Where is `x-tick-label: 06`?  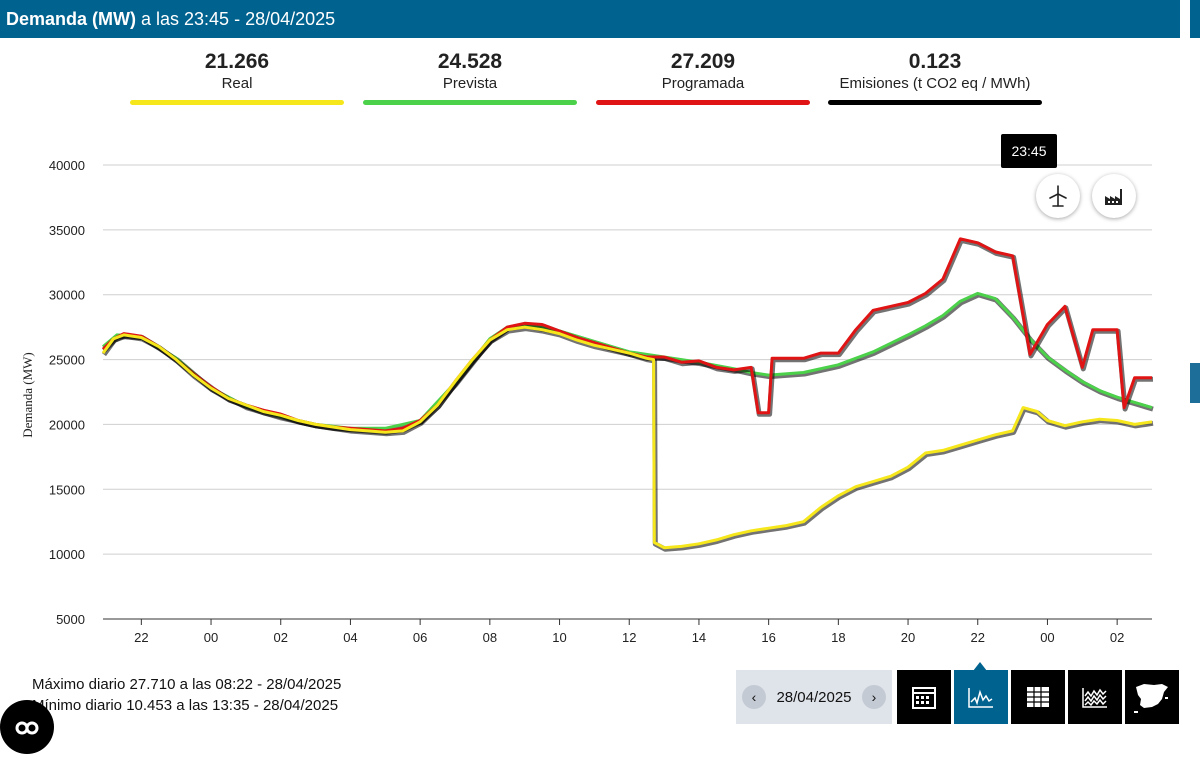 x-tick-label: 06 is located at coordinates (420, 637).